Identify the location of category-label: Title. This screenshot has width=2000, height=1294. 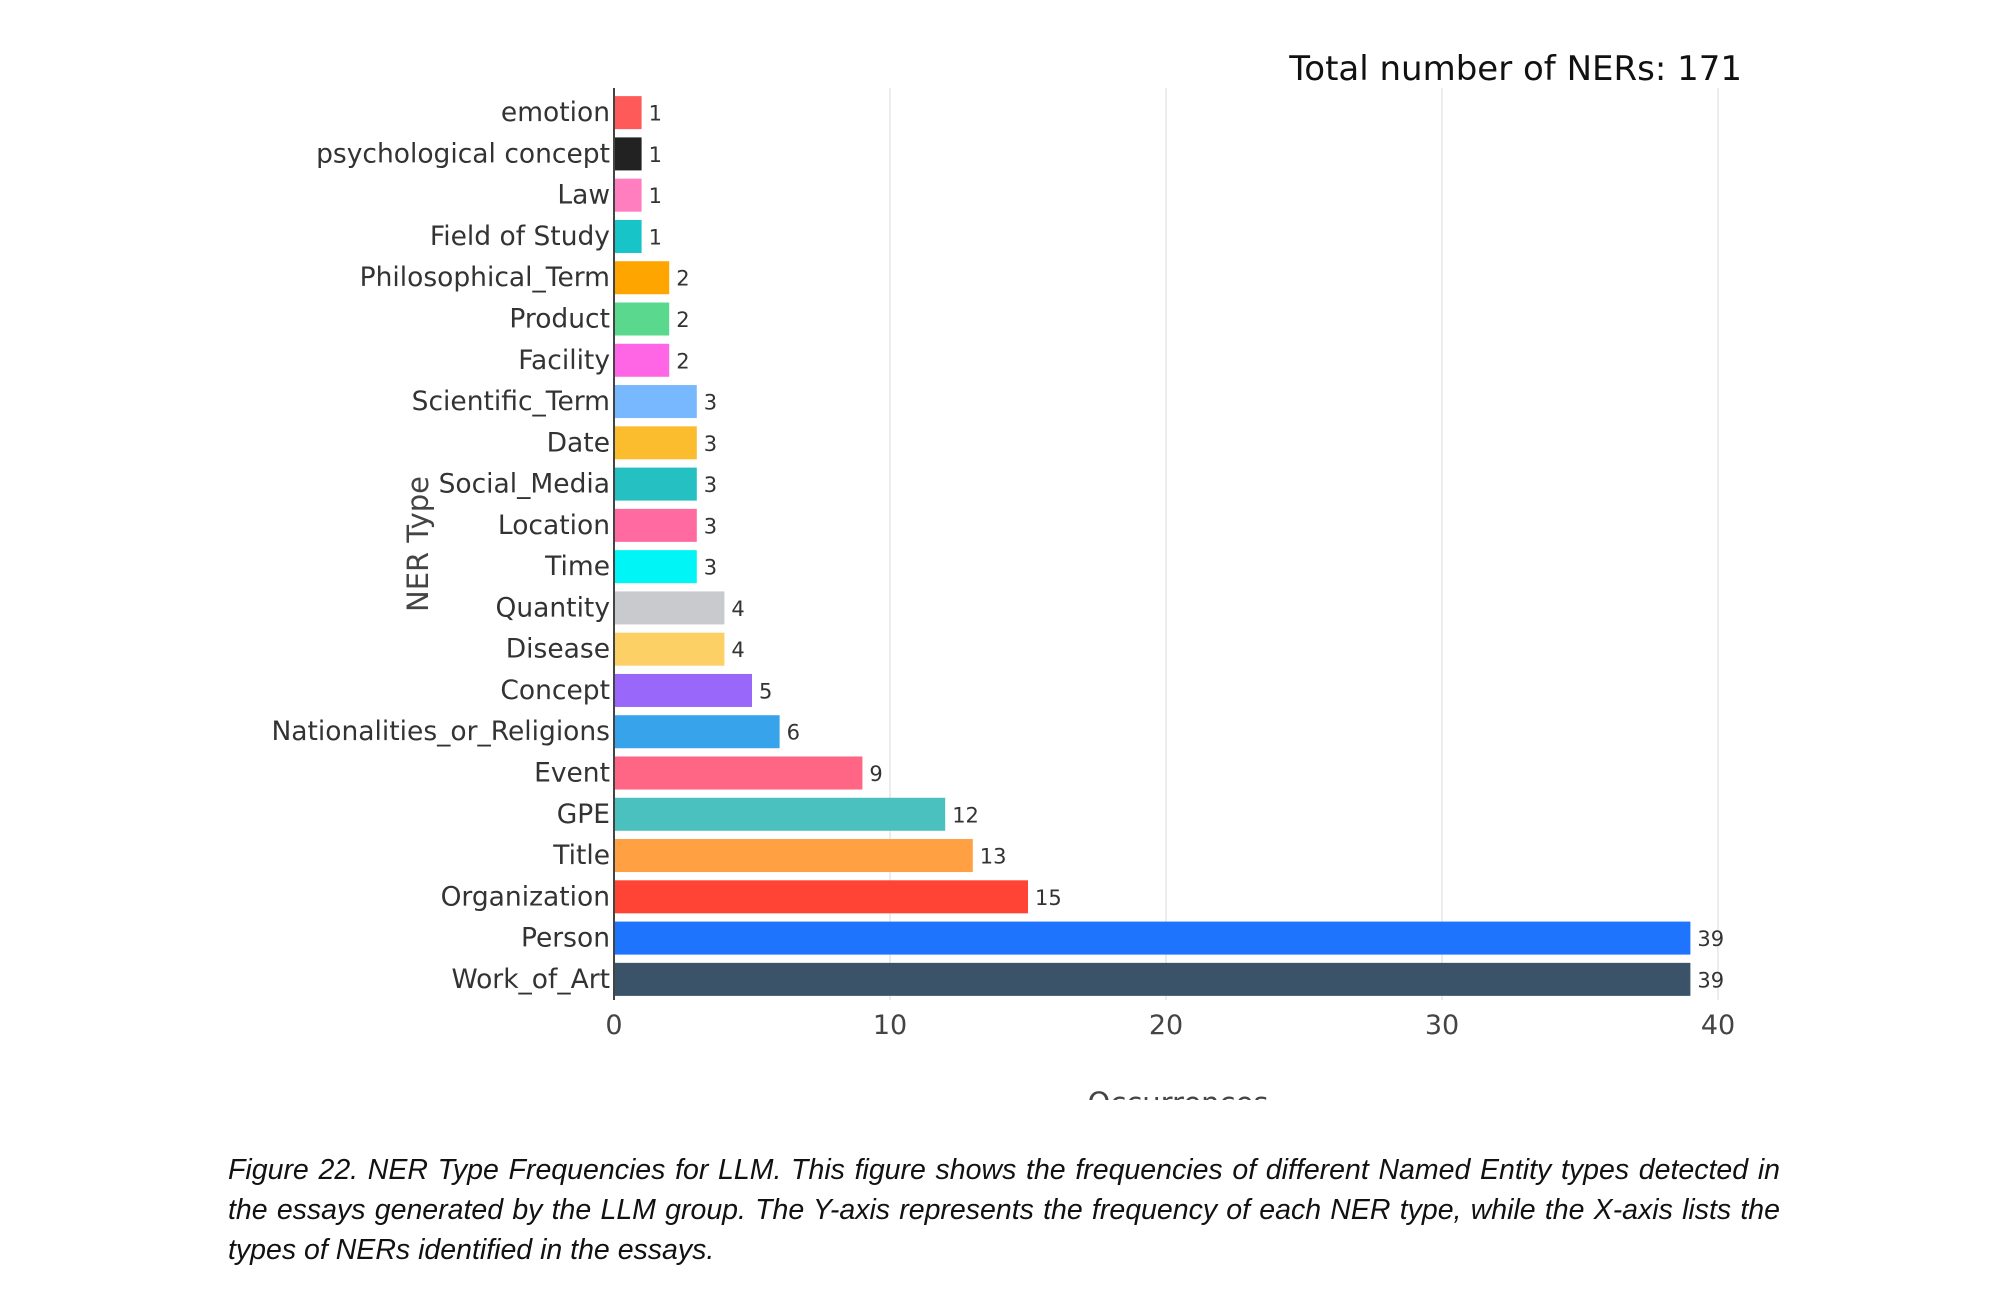
(581, 855).